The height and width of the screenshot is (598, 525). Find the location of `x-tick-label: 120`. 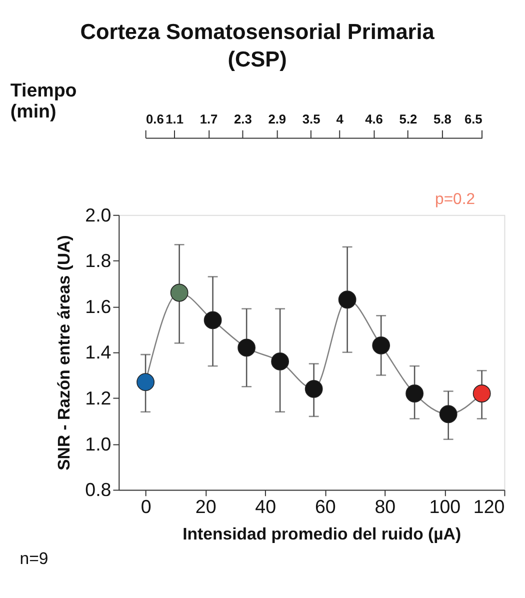

x-tick-label: 120 is located at coordinates (489, 506).